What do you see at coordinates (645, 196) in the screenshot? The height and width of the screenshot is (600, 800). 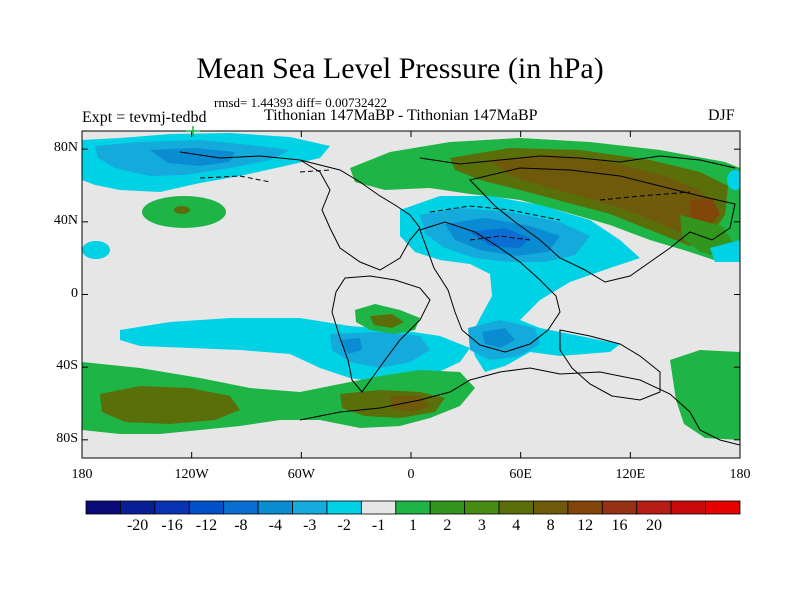 I see `dashed-contour-europe` at bounding box center [645, 196].